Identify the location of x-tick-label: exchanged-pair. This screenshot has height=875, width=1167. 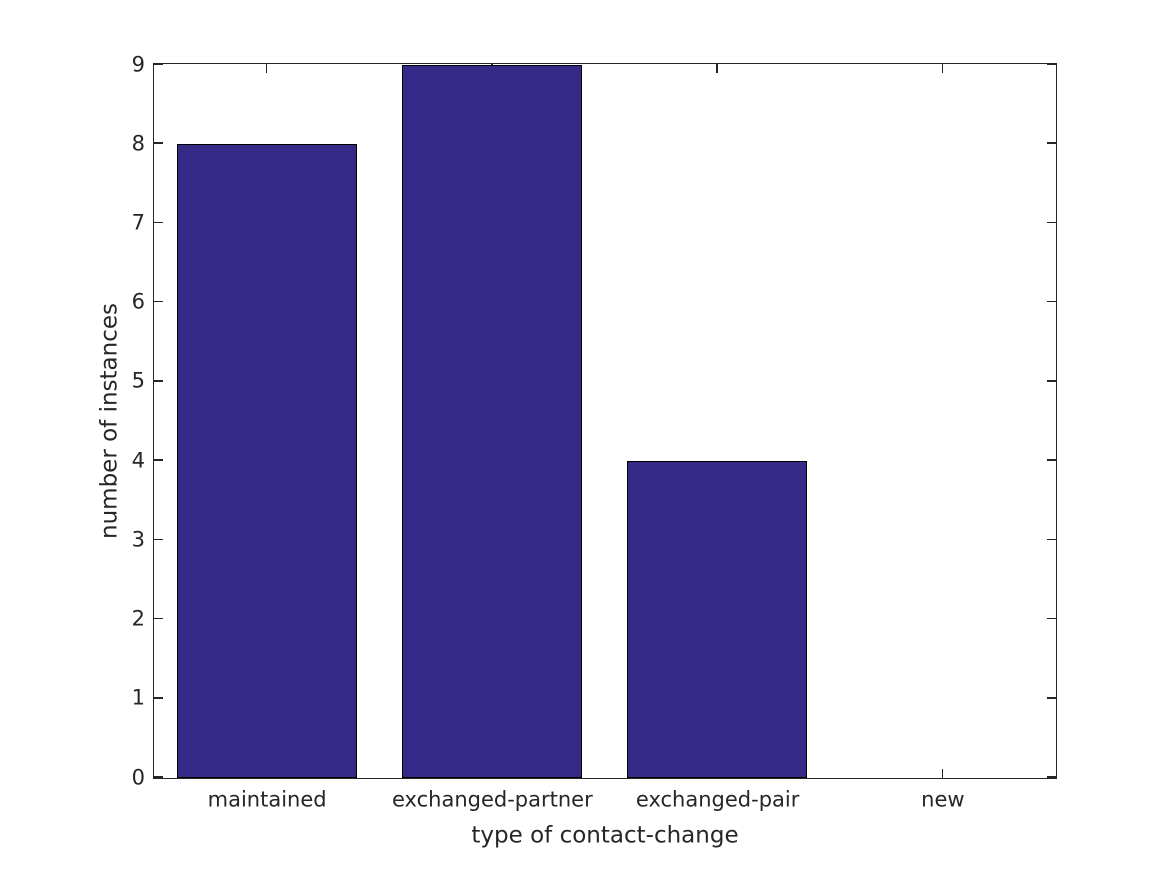
(717, 799).